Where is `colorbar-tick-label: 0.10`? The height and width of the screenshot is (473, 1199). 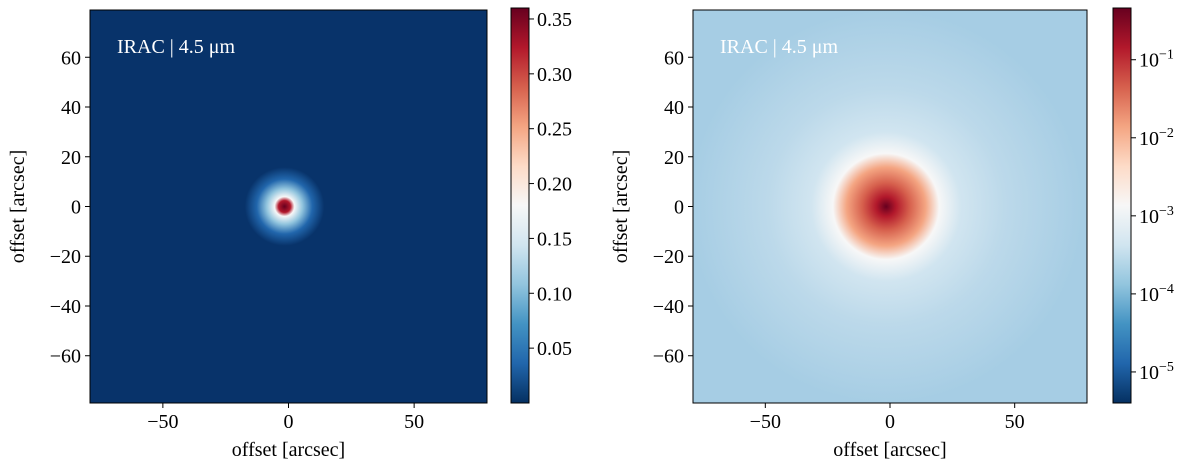 colorbar-tick-label: 0.10 is located at coordinates (554, 294).